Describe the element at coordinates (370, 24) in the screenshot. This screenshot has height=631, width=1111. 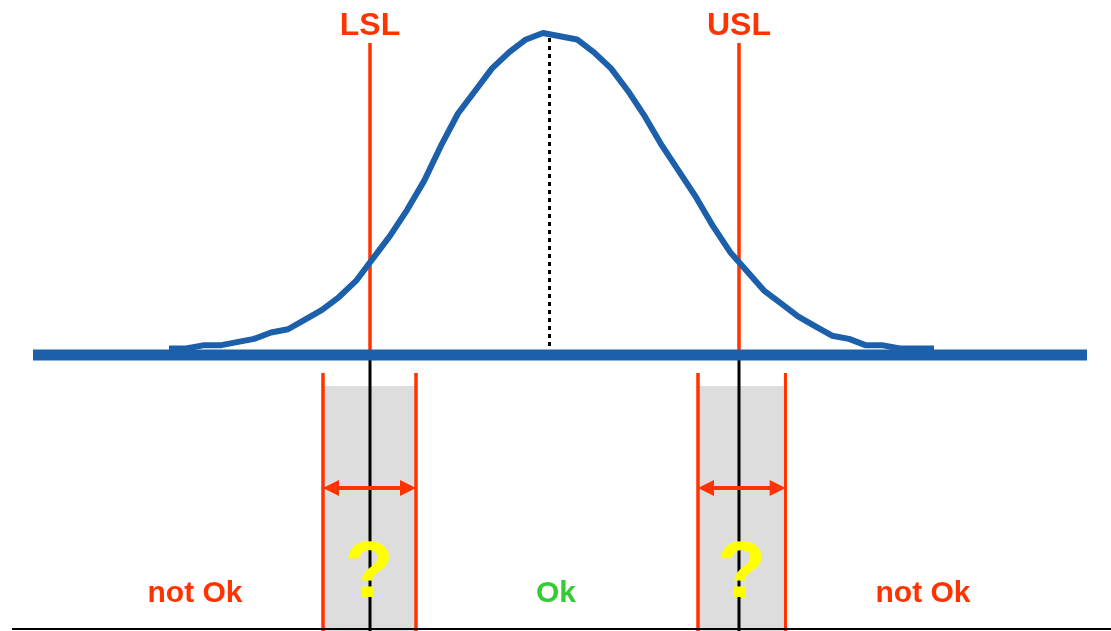
I see `annotation: LSL` at that location.